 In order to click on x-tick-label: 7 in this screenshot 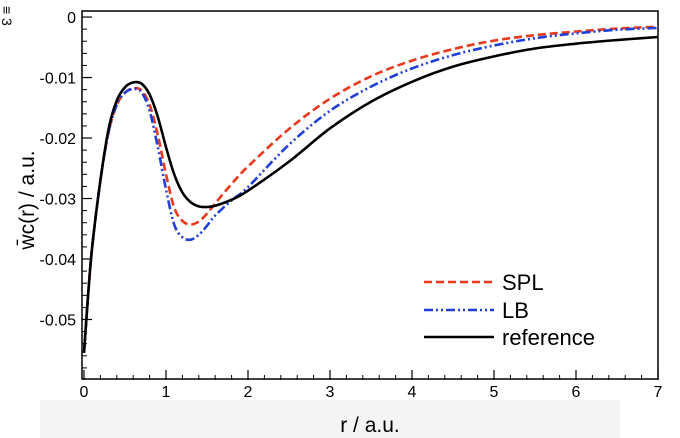, I will do `click(658, 392)`.